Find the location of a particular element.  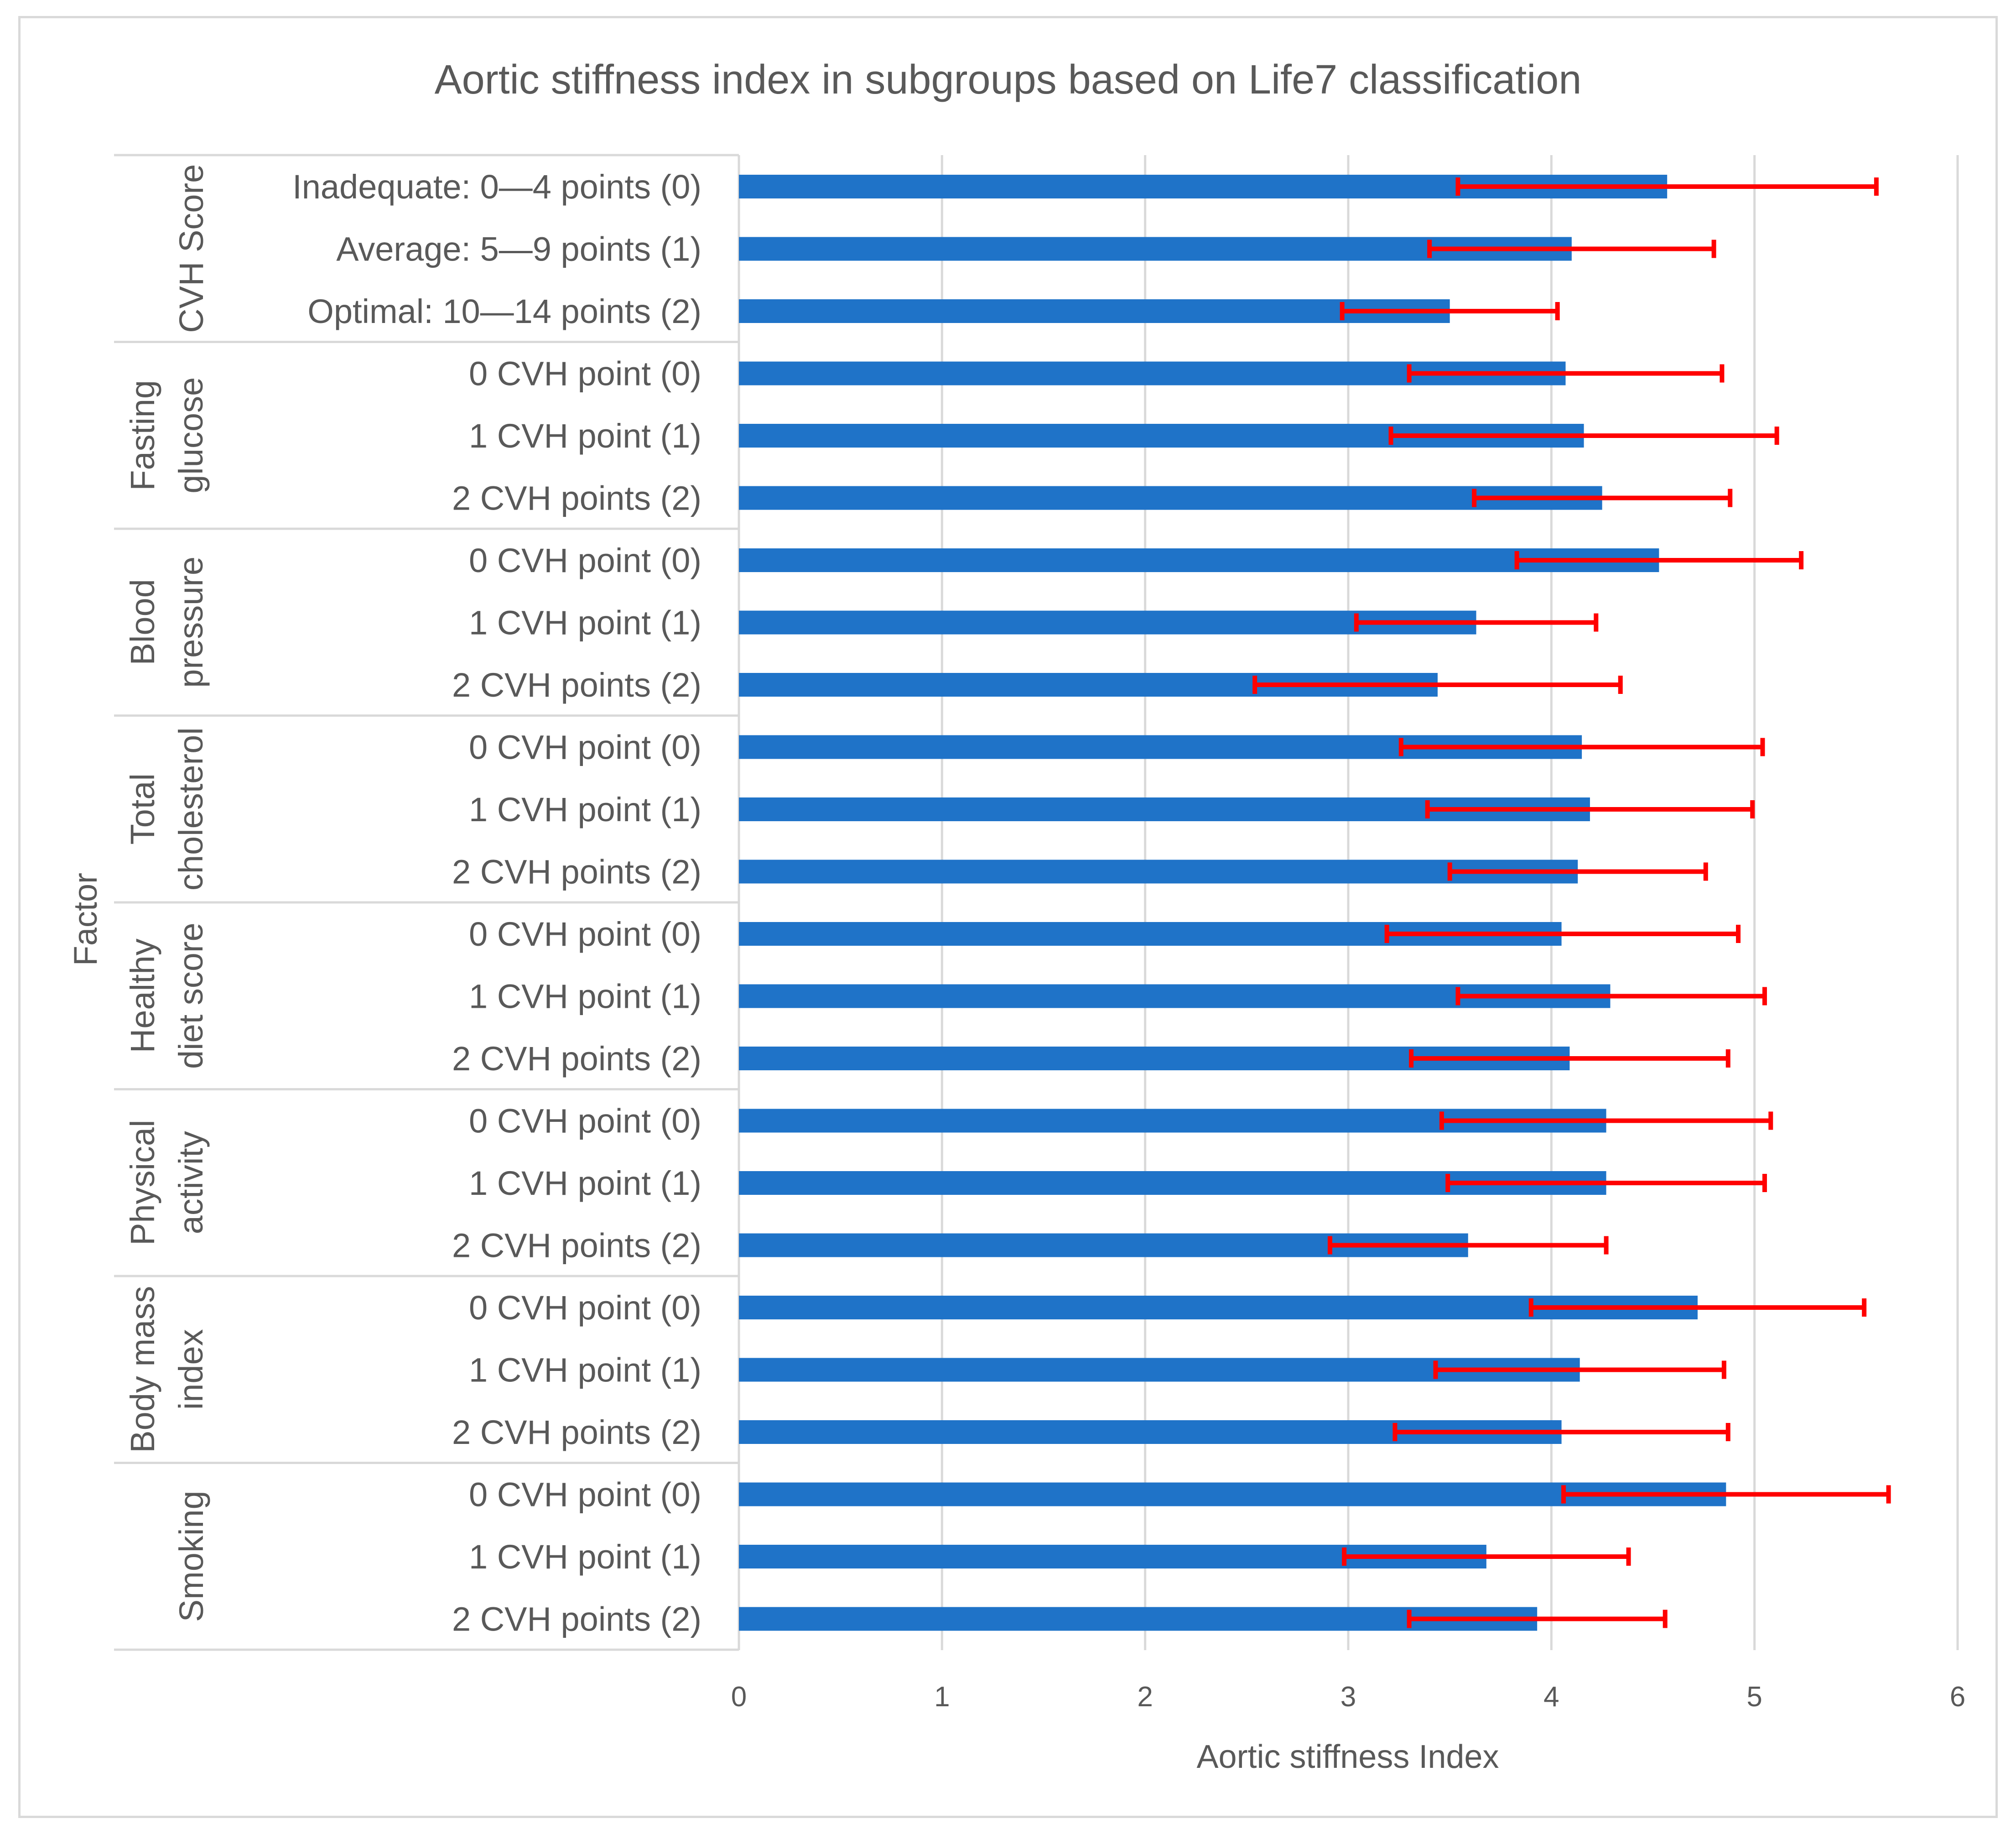

y-axis-title: Factor is located at coordinates (86, 920).